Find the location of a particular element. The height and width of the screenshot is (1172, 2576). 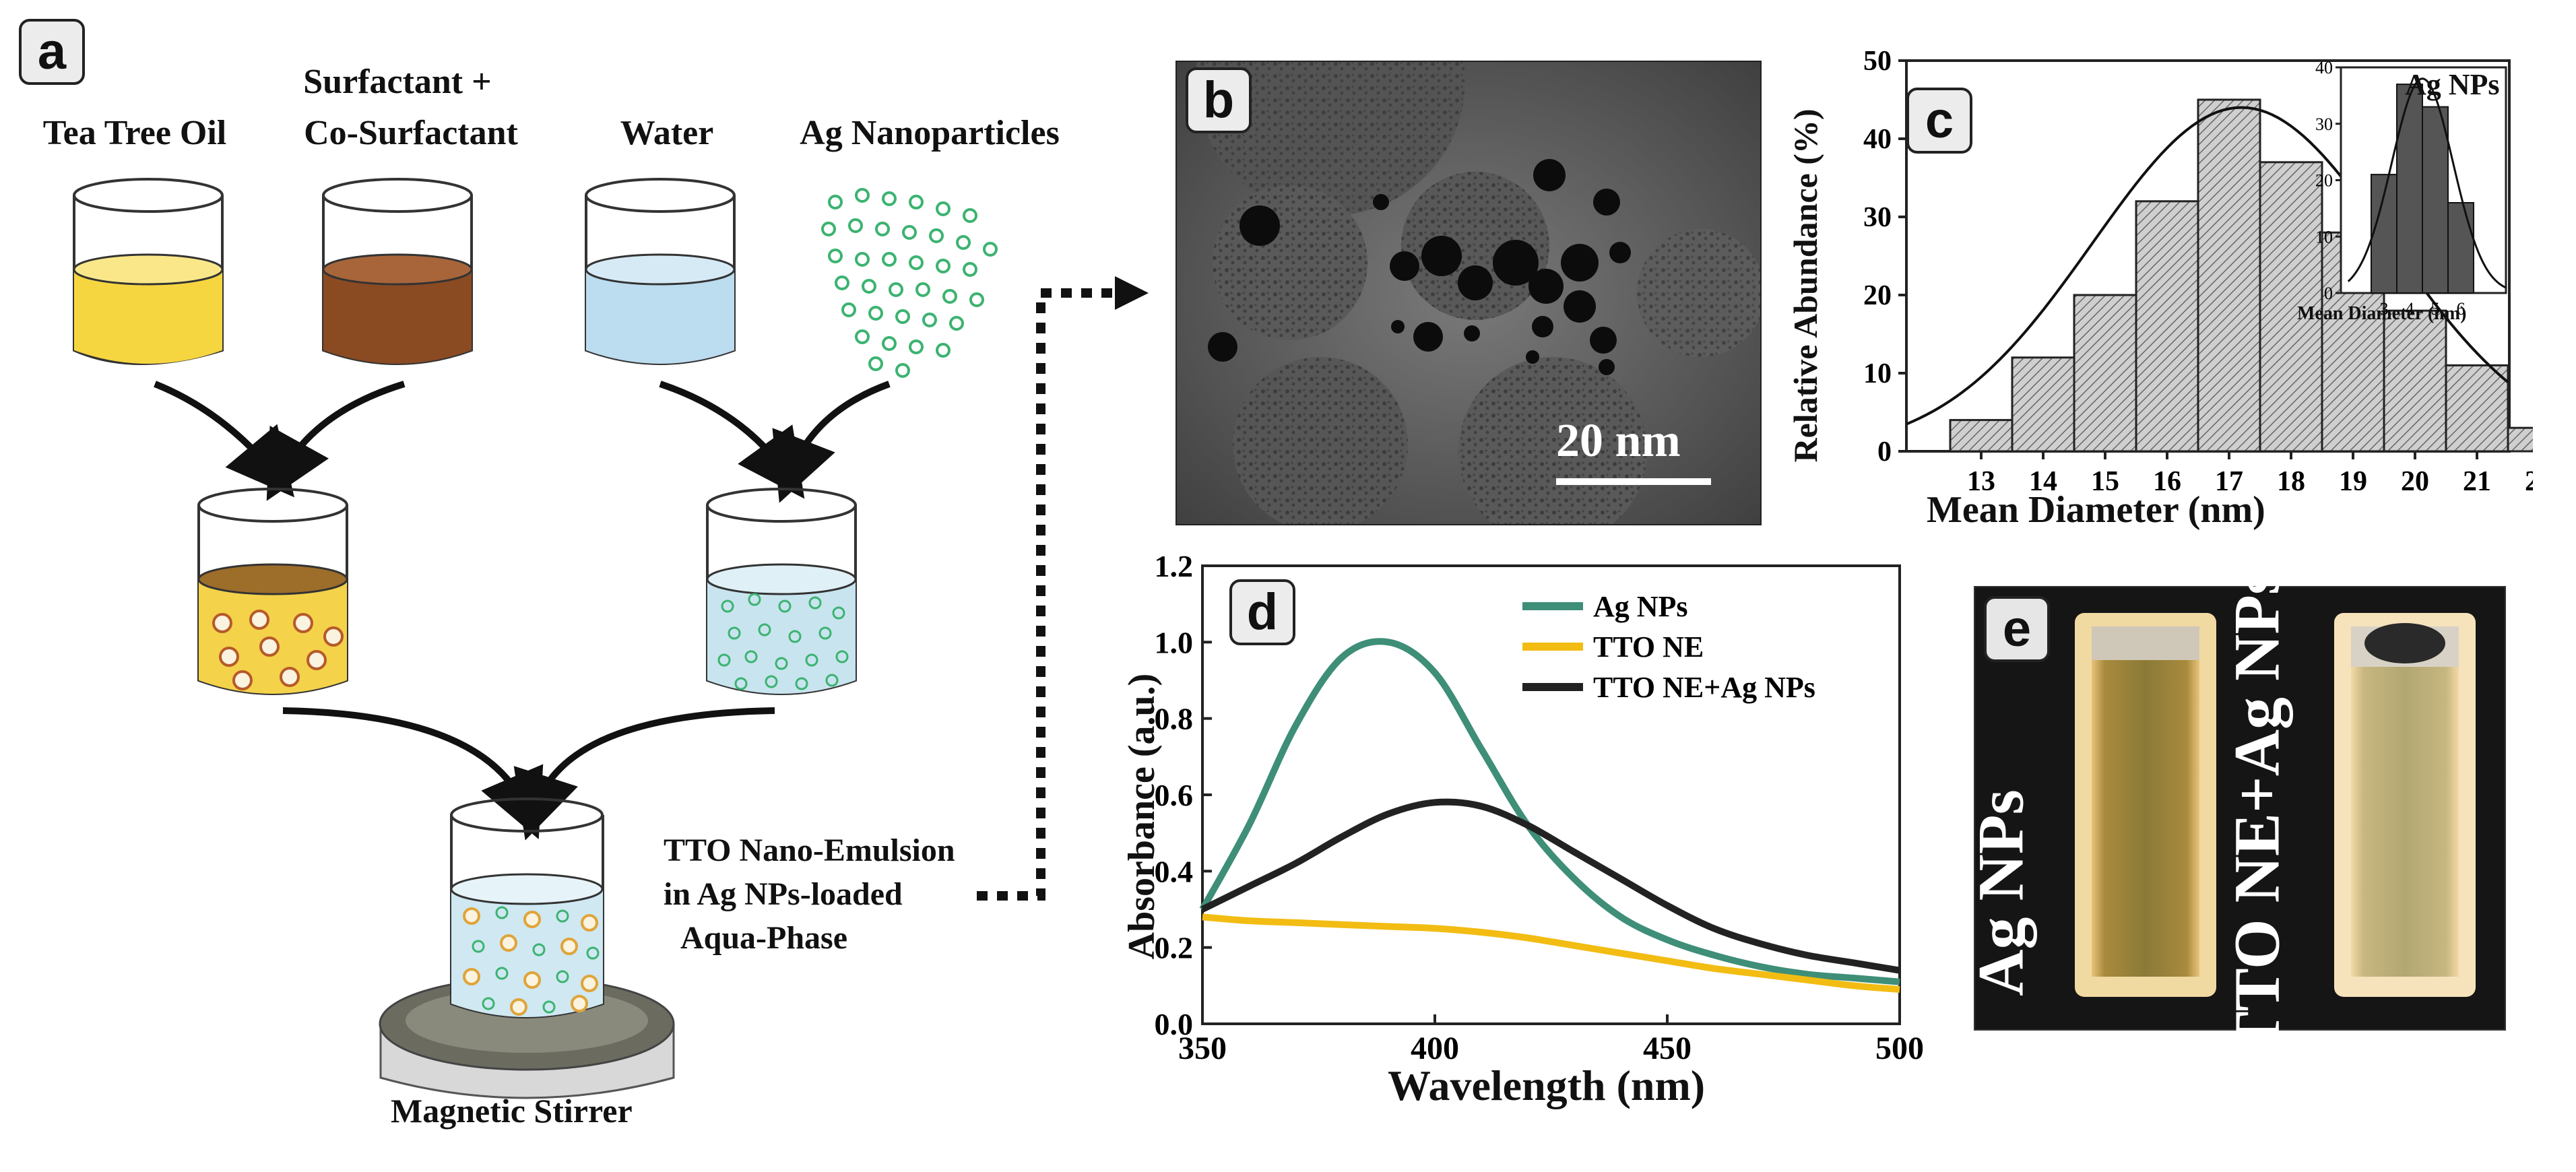

arrow-oil-to-mix is located at coordinates (225, 439).